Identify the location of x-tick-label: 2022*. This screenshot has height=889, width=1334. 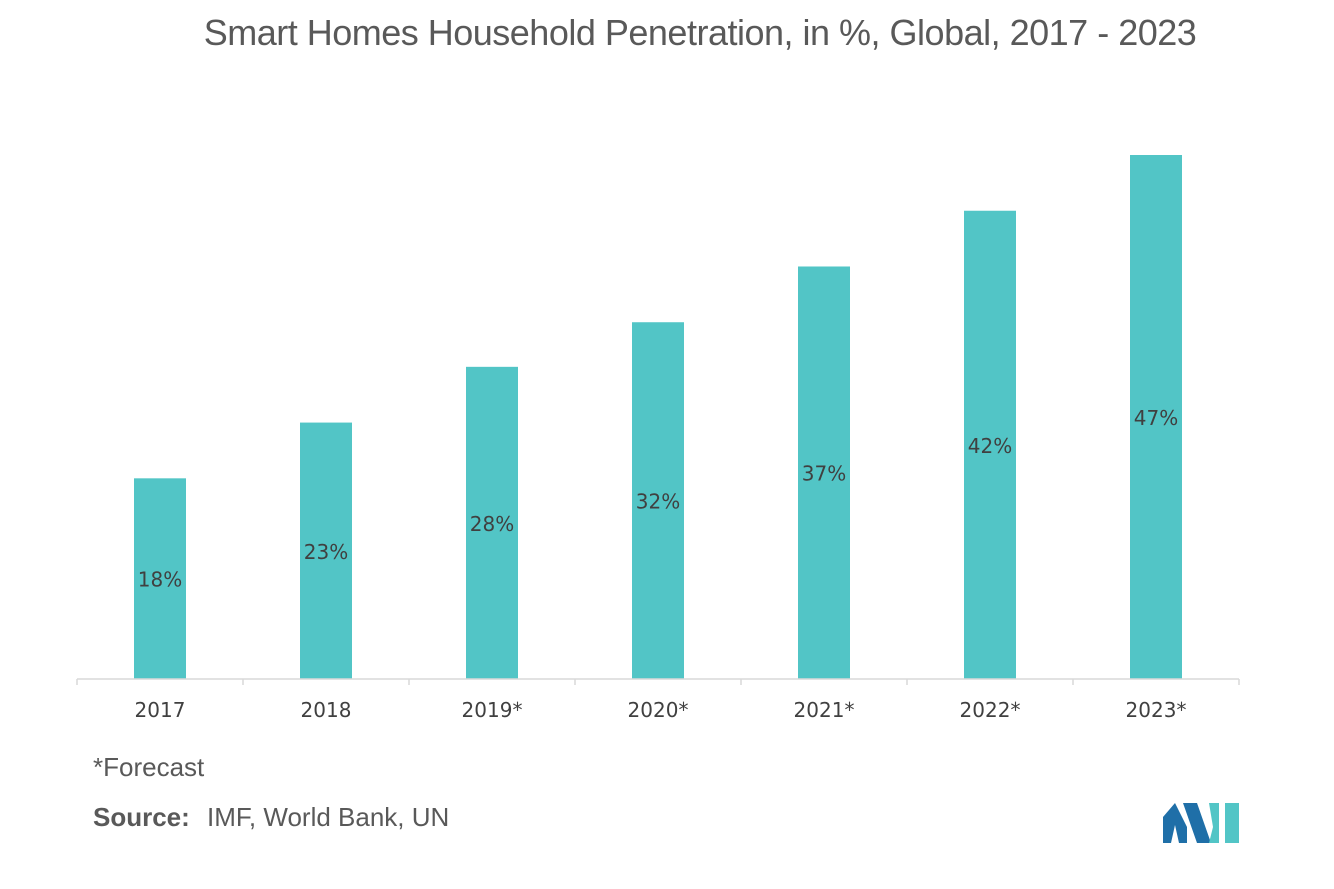
(990, 710).